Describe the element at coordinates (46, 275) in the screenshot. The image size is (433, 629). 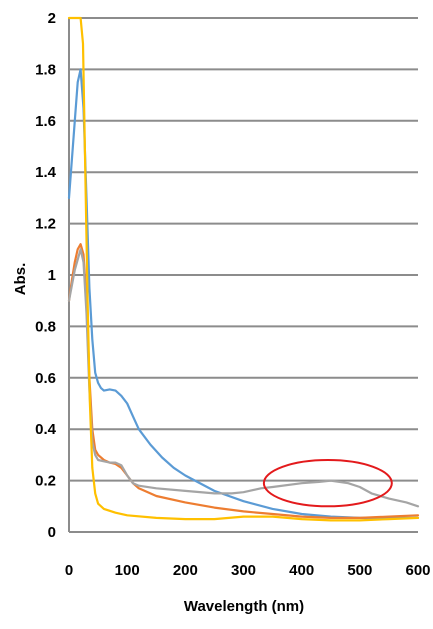
I see `y-tick-labels: 0 0.2 0.4 0.6 0.8 1 1.2 1.4 1.6 1.8 2` at that location.